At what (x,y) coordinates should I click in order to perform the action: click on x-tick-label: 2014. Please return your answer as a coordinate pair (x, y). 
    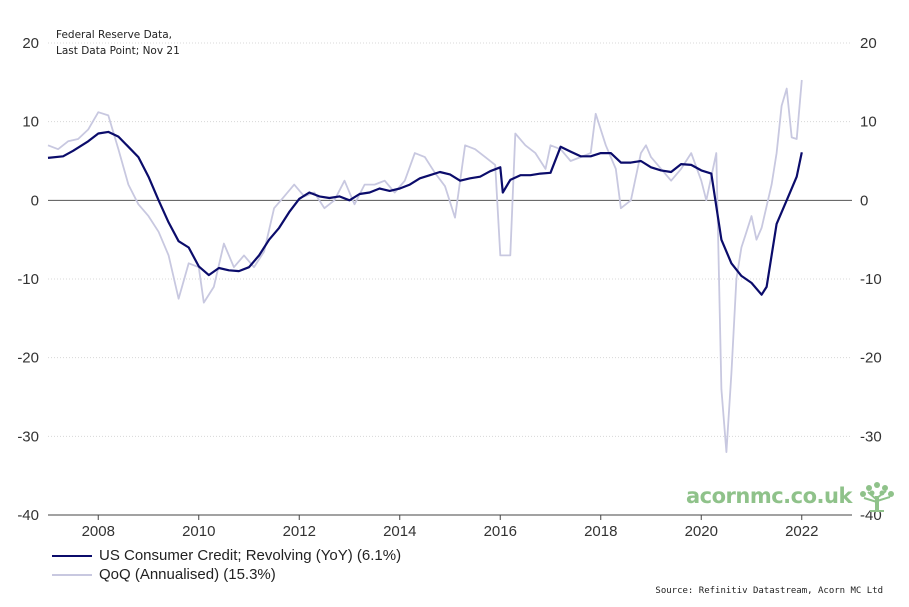
    Looking at the image, I should click on (399, 531).